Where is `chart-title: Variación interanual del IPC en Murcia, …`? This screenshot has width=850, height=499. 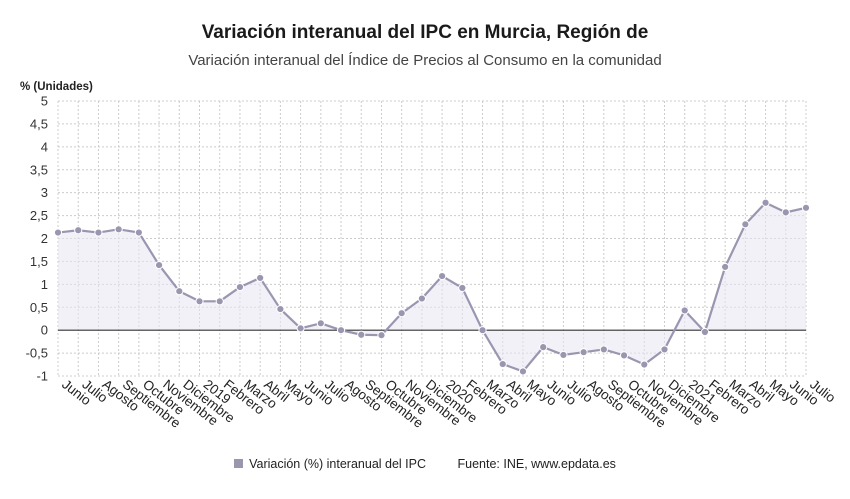
chart-title: Variación interanual del IPC en Murcia, … is located at coordinates (425, 32).